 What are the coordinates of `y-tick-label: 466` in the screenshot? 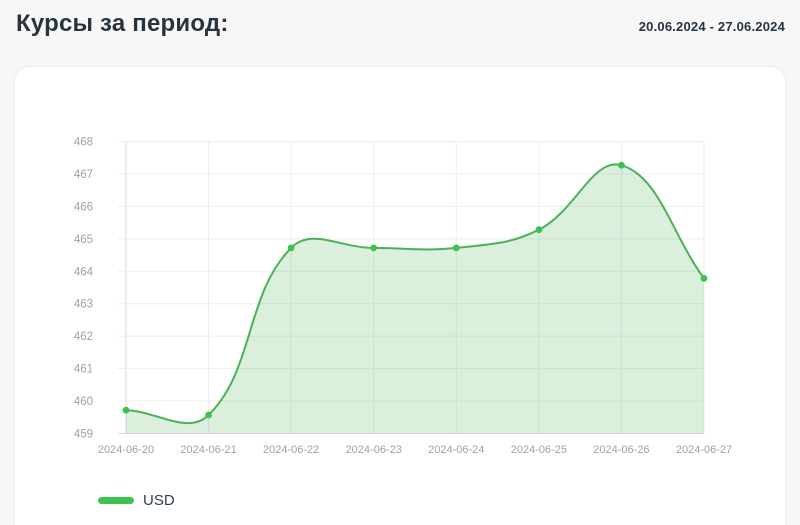 It's located at (83, 207).